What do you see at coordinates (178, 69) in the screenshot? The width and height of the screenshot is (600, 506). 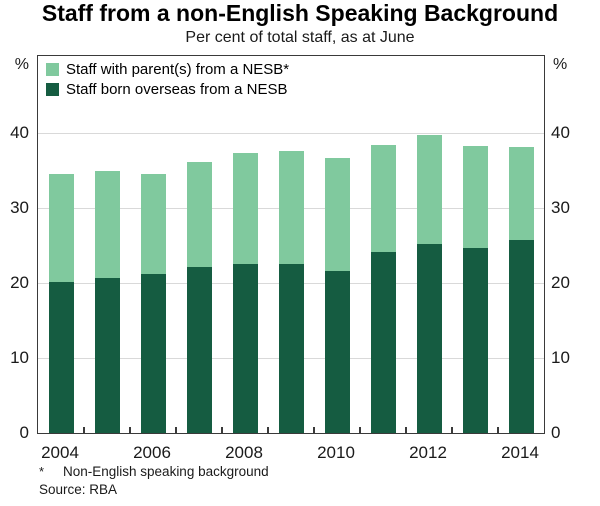 I see `legend-label: Staff with parent(s) from a NESB*` at bounding box center [178, 69].